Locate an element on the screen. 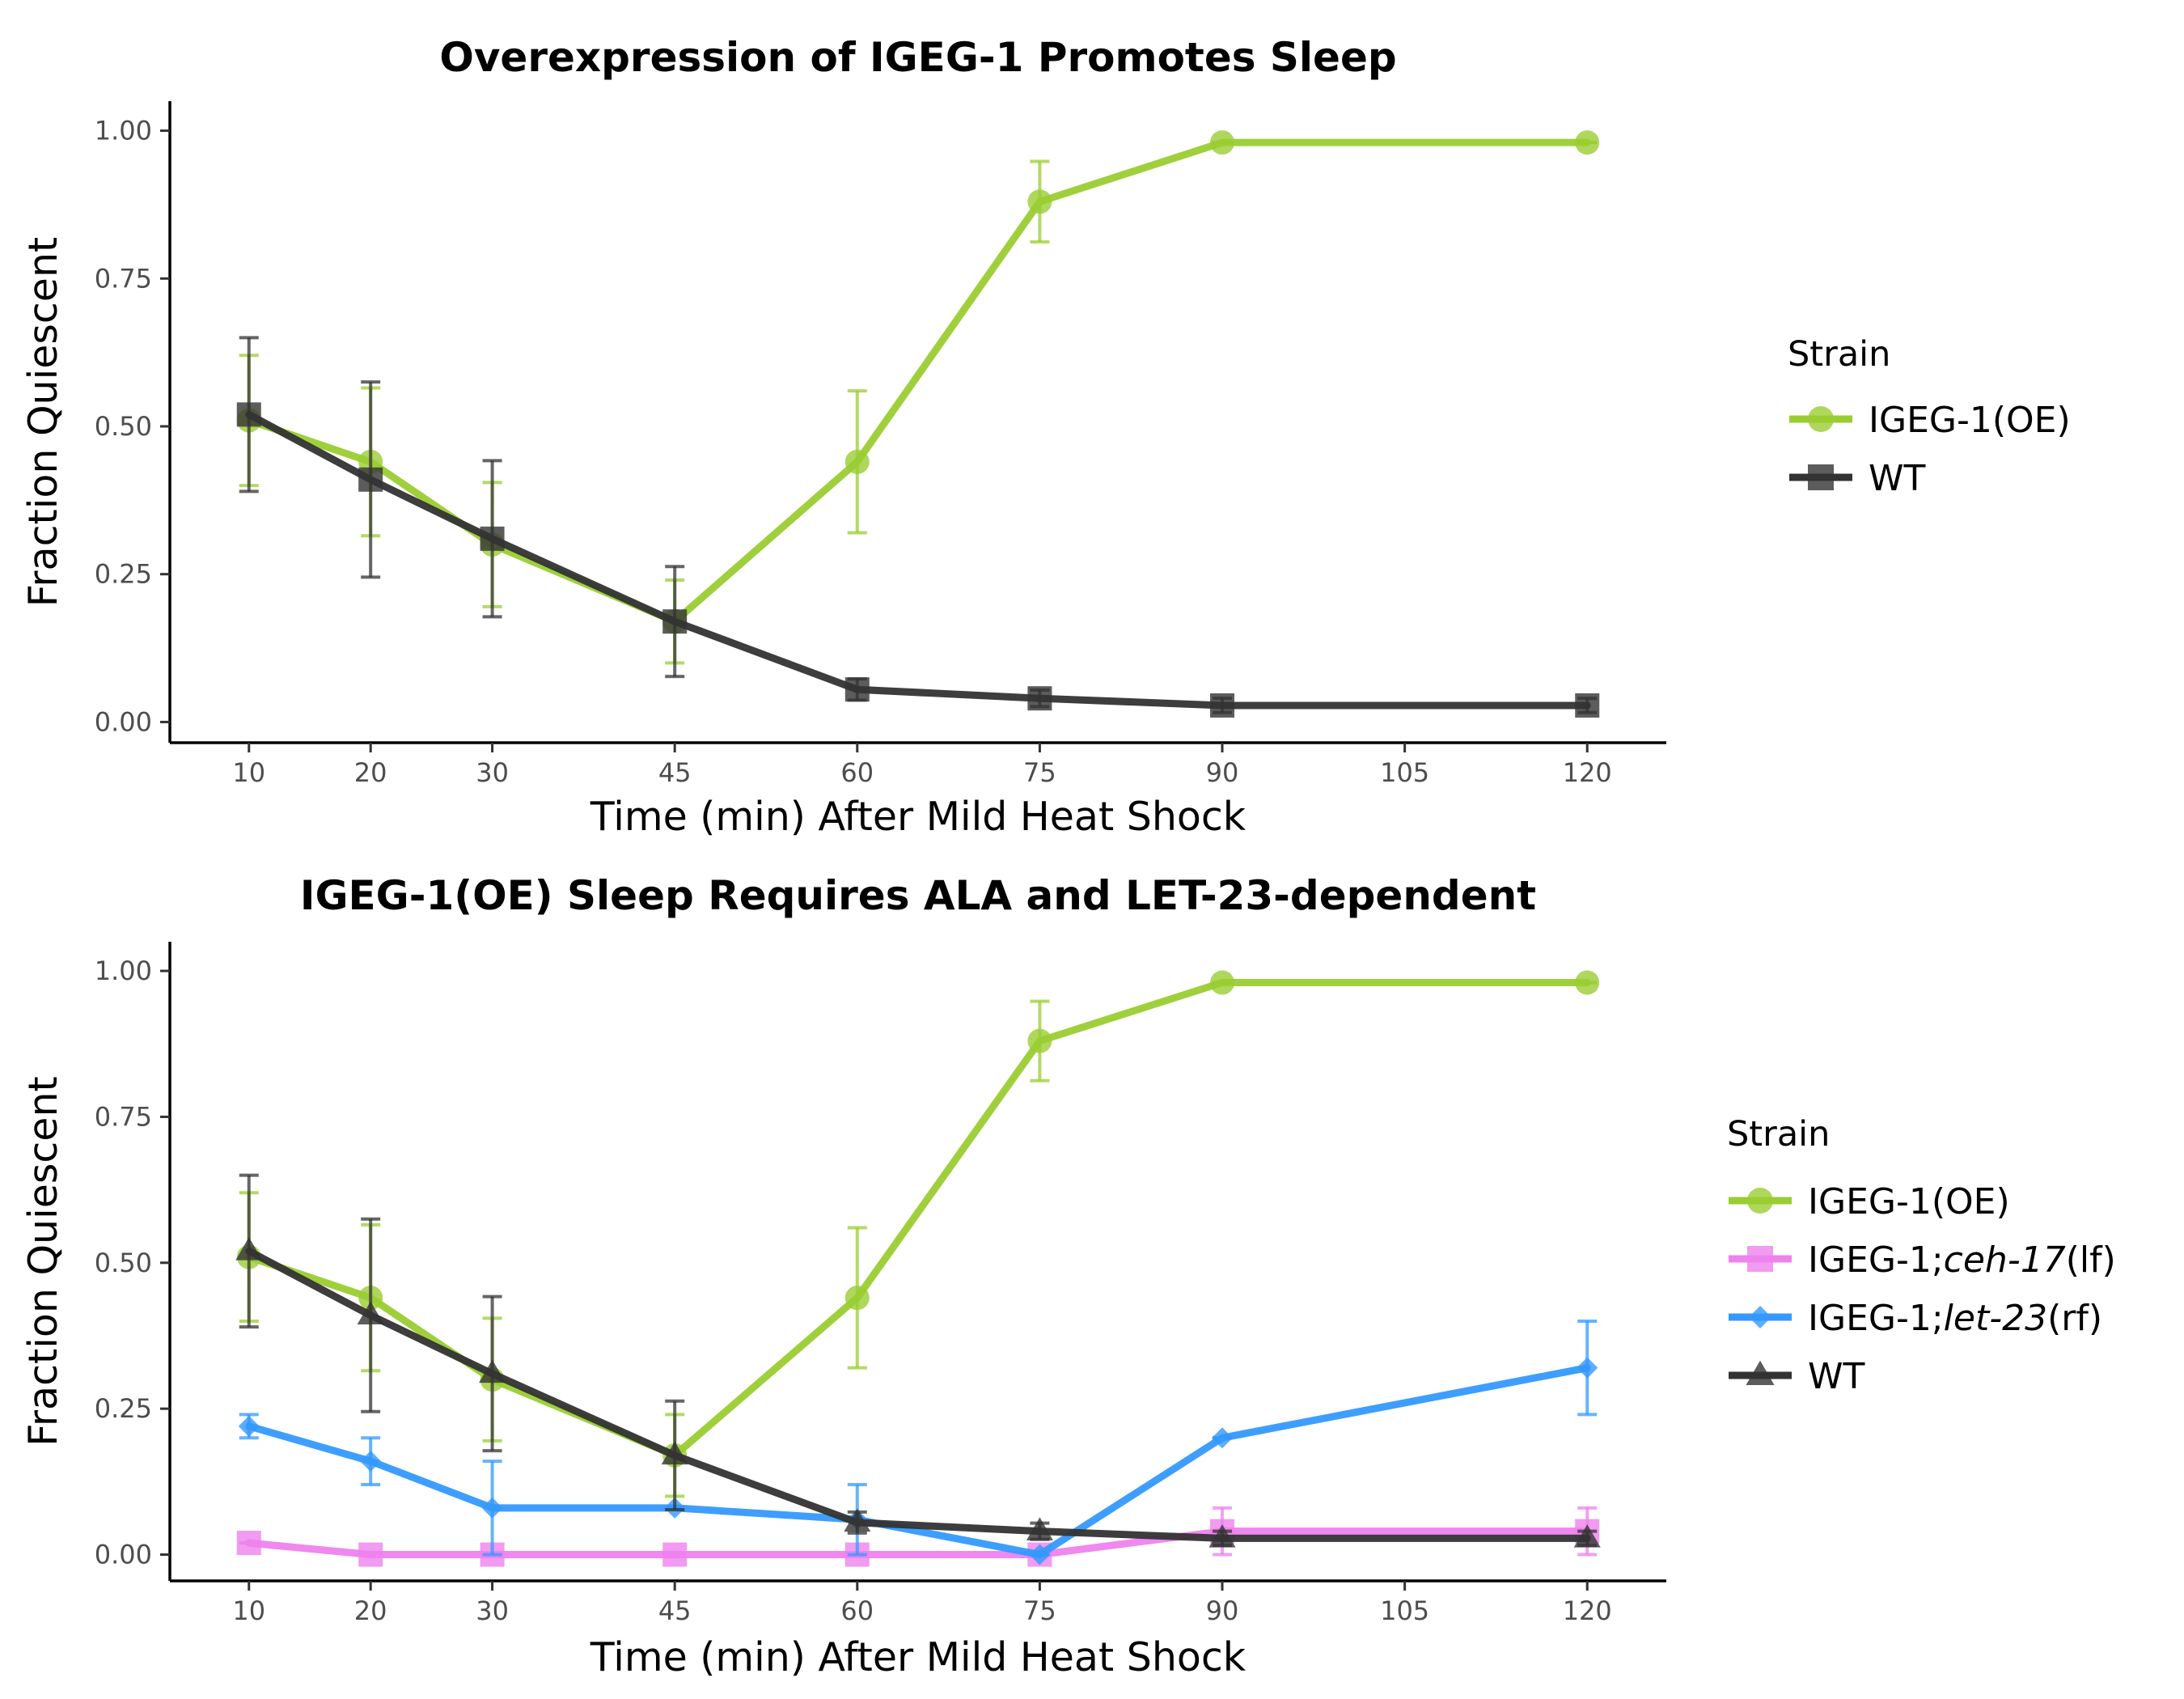  legend: Strain IGEG-1(OE) WT is located at coordinates (1929, 416).